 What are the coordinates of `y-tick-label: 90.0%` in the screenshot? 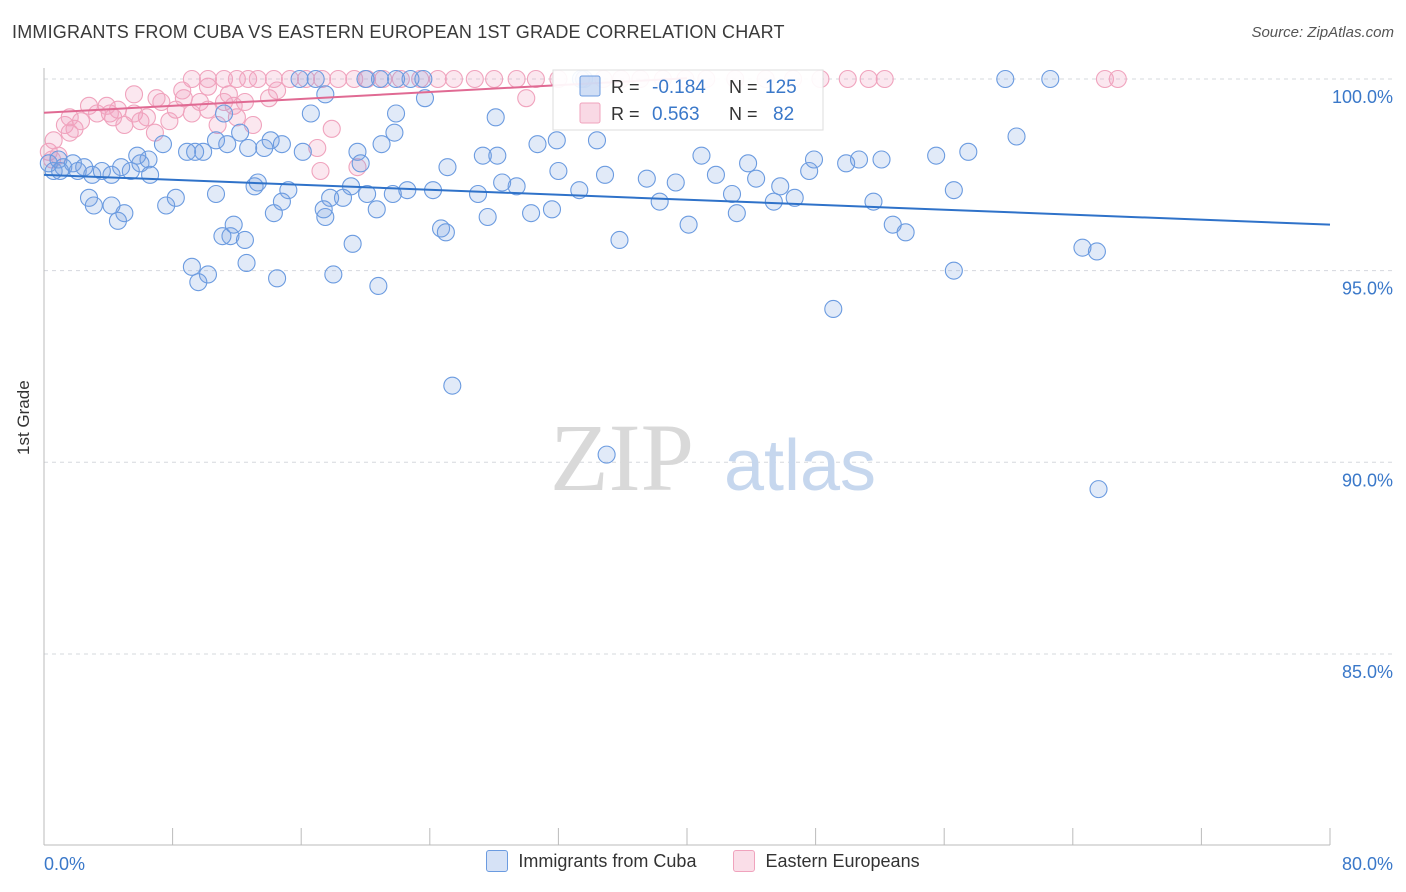 It's located at (1367, 480).